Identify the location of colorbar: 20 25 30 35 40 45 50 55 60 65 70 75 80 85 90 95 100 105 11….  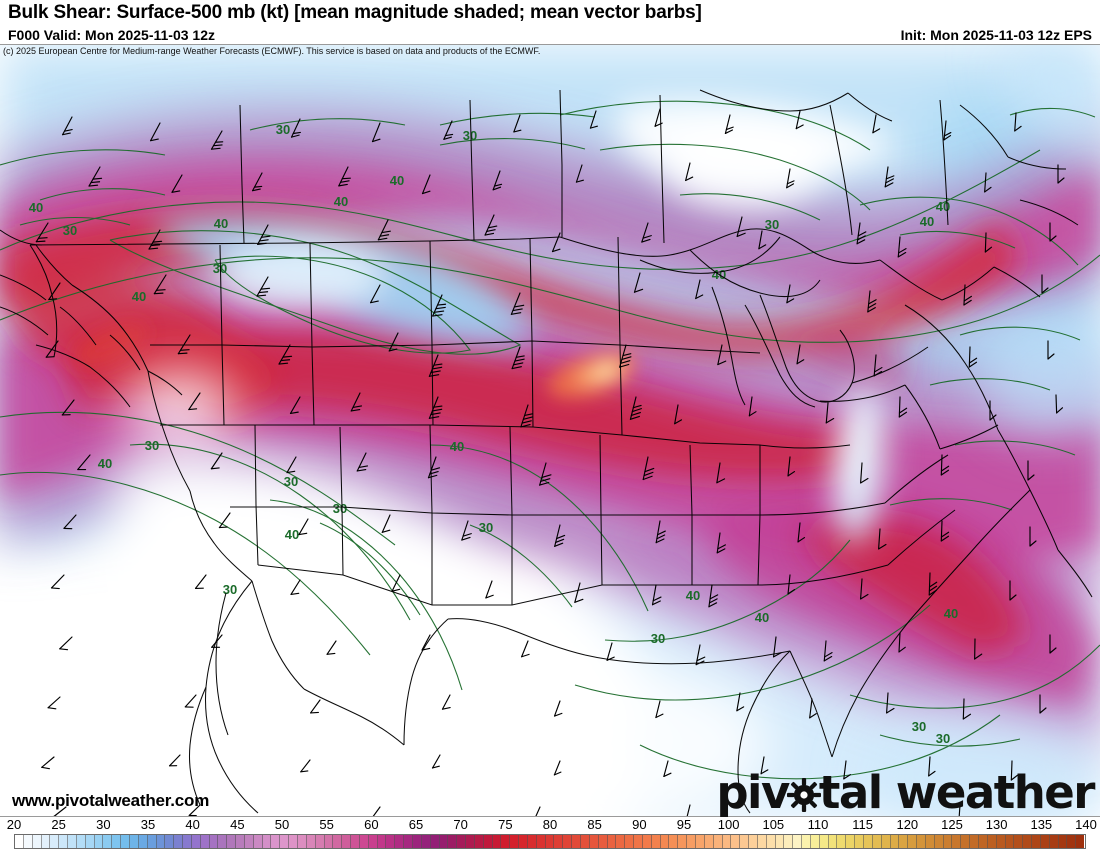
(550, 833).